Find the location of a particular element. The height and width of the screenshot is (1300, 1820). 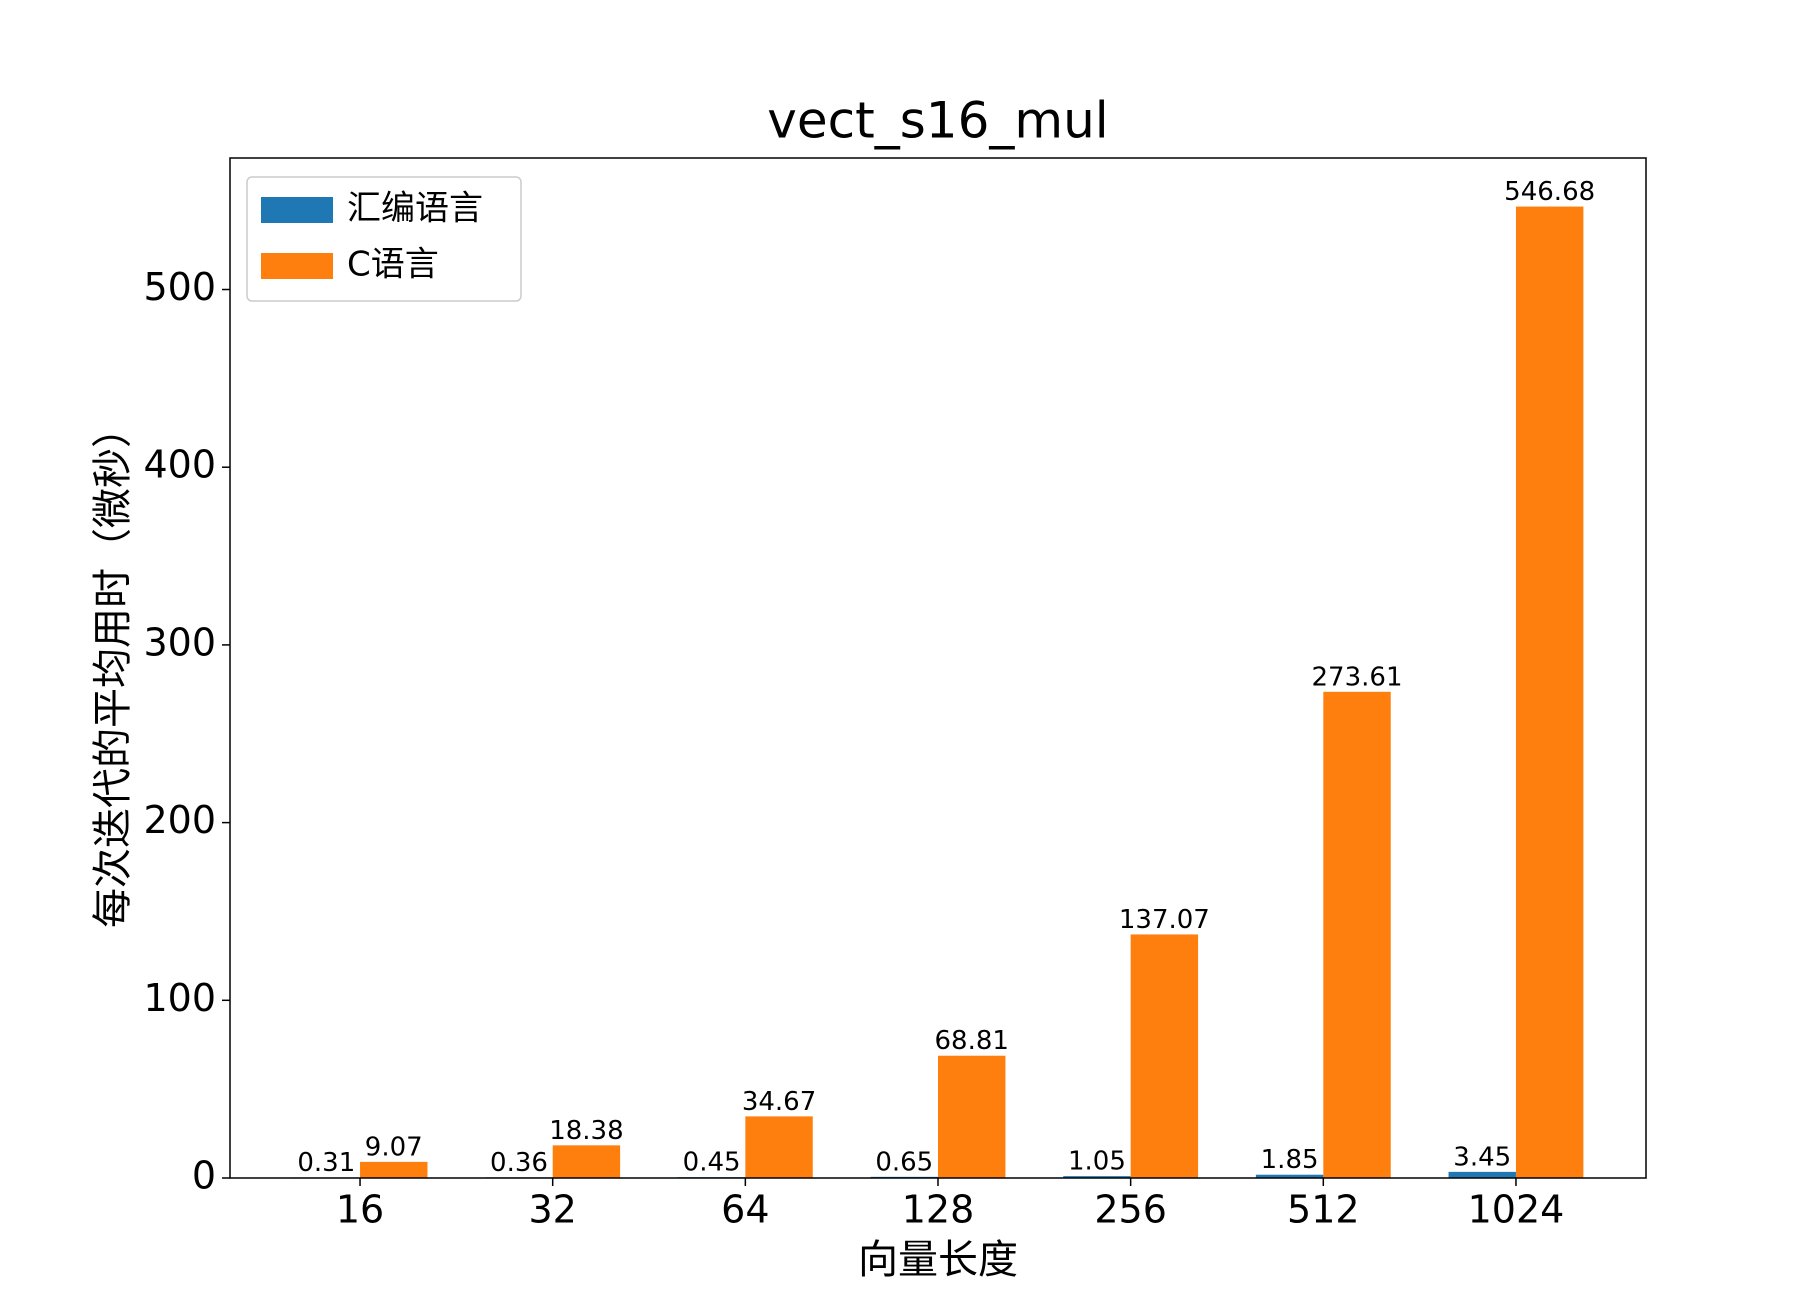

value-label: 3.45 is located at coordinates (1482, 1157).